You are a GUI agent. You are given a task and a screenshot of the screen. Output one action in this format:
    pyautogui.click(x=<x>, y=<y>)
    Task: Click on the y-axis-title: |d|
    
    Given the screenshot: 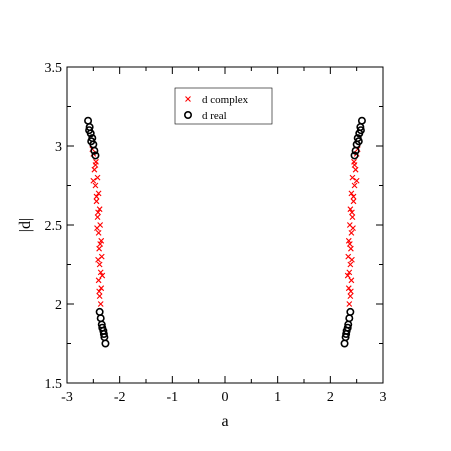 What is the action you would take?
    pyautogui.click(x=25, y=225)
    